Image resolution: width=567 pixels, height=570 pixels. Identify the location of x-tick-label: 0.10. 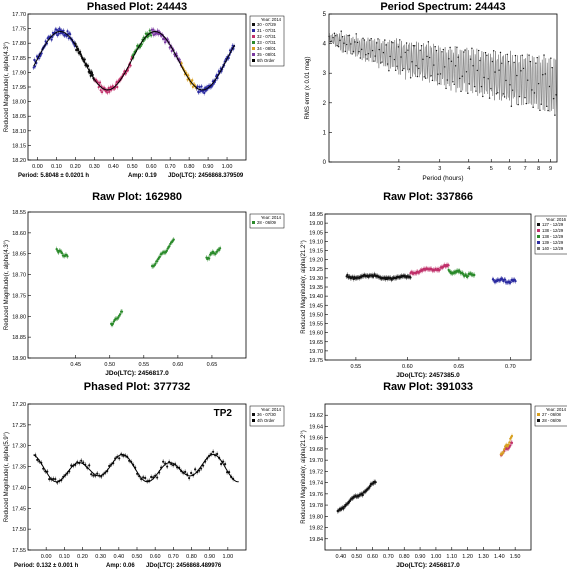
(56, 167).